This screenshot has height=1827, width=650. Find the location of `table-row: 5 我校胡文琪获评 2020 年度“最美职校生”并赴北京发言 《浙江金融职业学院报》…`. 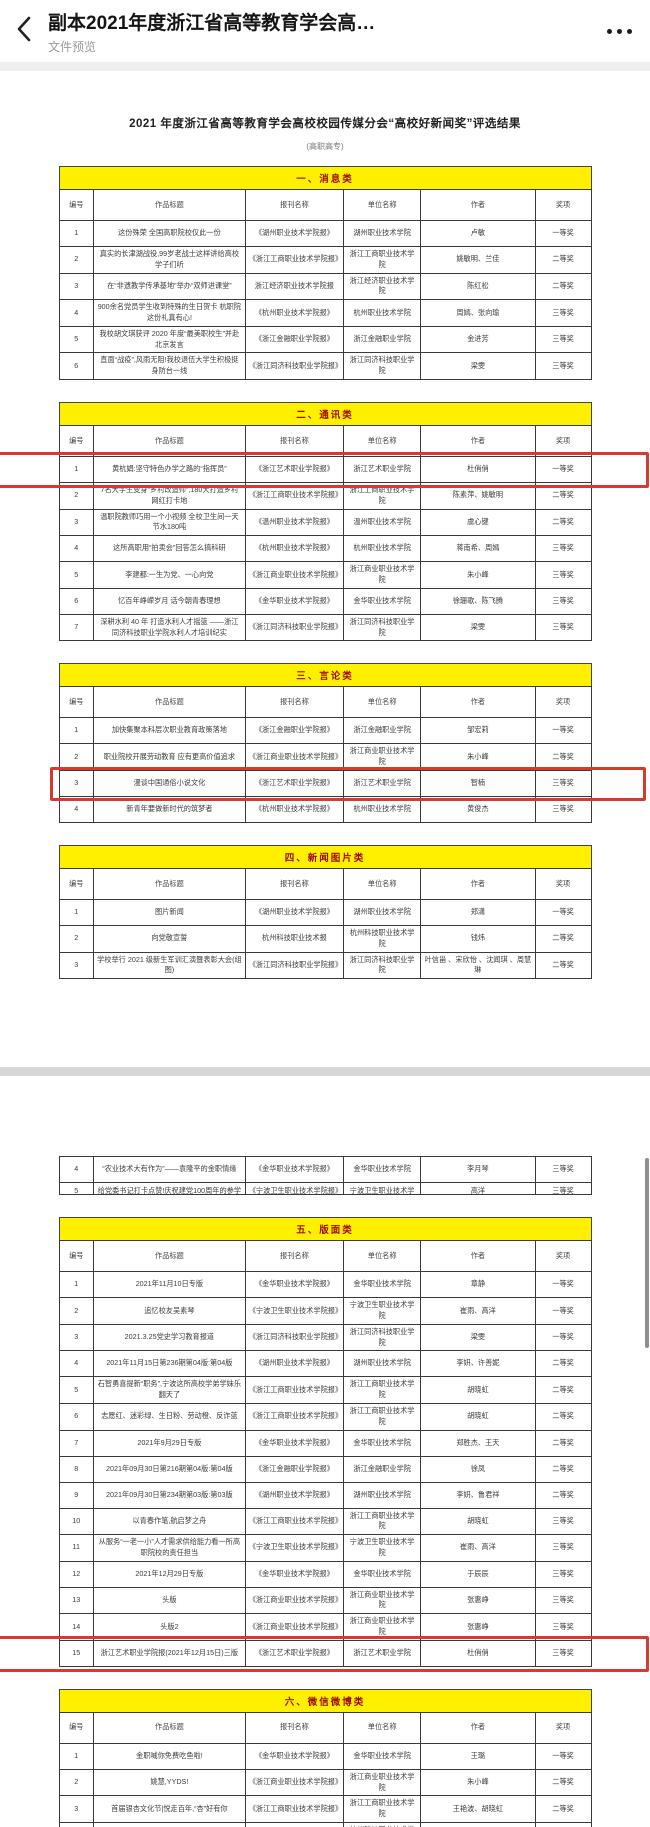

table-row: 5 我校胡文琪获评 2020 年度“最美职校生”并赴北京发言 《浙江金融职业学院报》… is located at coordinates (325, 339).